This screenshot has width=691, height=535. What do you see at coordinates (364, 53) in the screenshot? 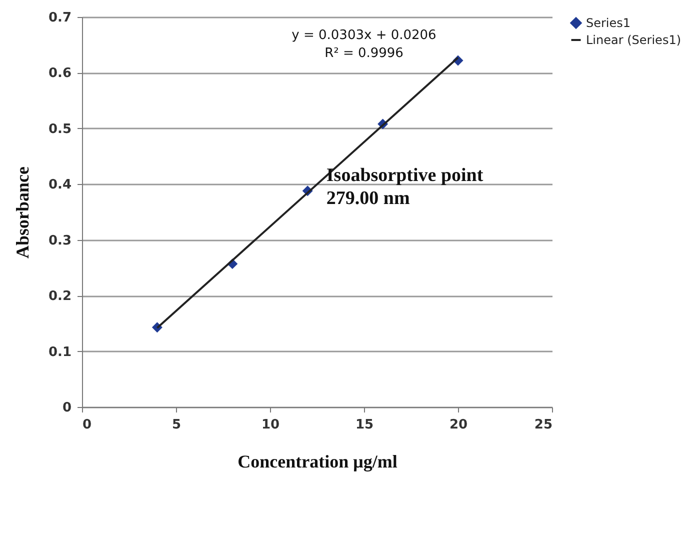
I see `annotation: R² = 0.9996` at bounding box center [364, 53].